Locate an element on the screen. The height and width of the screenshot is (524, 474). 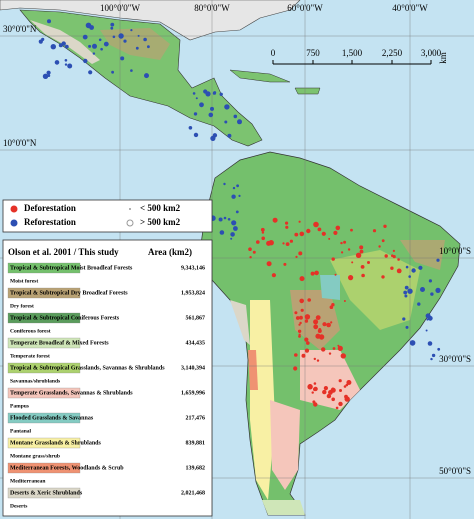
longitude-label: 80°0'0"W is located at coordinates (212, 8).